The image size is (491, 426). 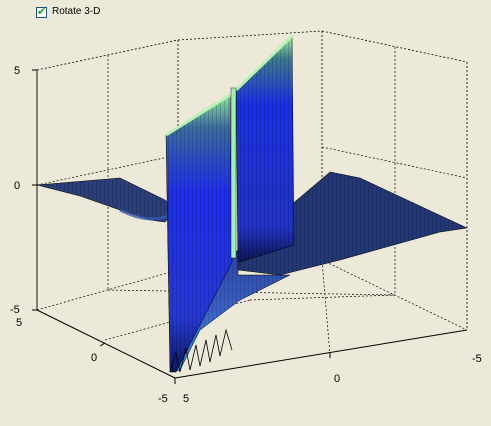 I want to click on rotate-3d-toggle: ✔ Rotate 3-D, so click(x=68, y=12).